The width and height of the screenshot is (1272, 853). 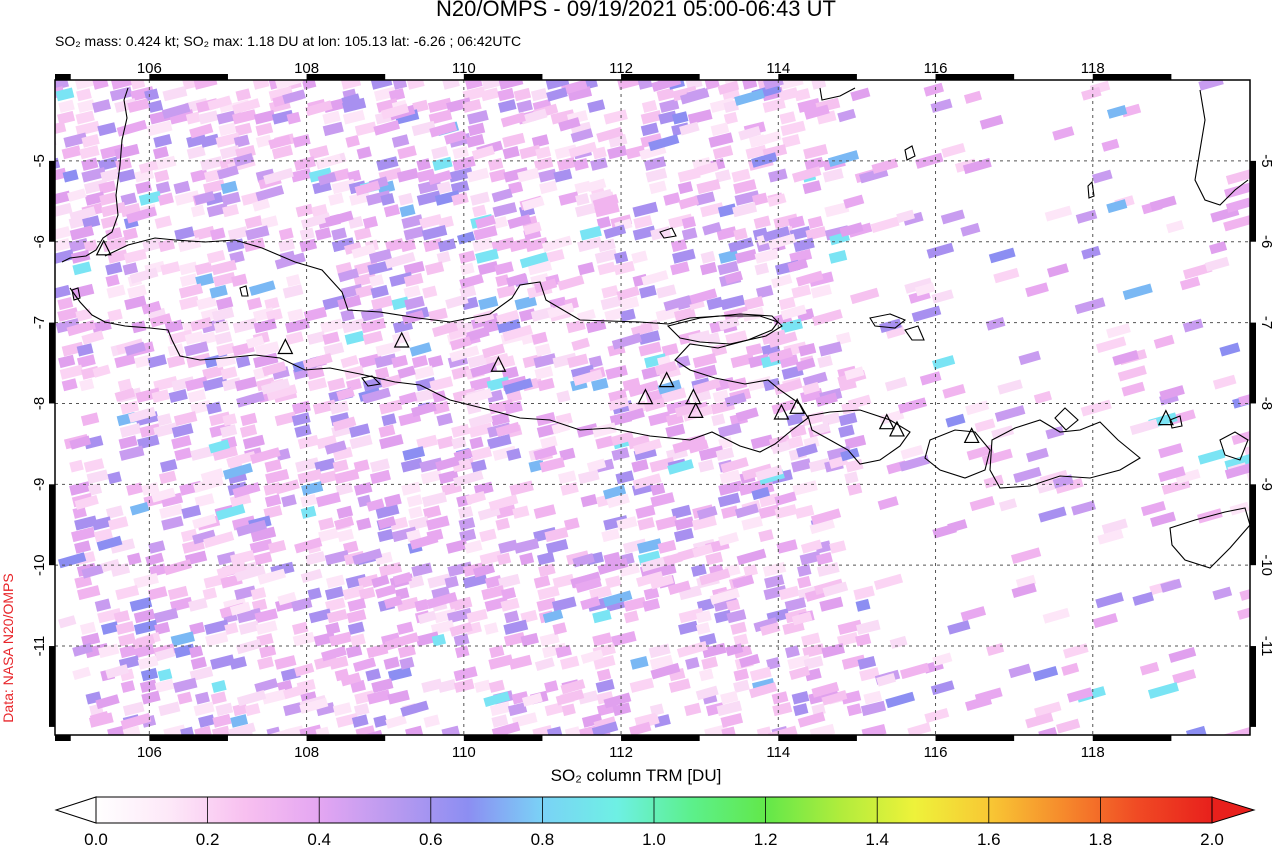 What do you see at coordinates (636, 775) in the screenshot?
I see `colorbar-label: SO₂ column TRM [DU]` at bounding box center [636, 775].